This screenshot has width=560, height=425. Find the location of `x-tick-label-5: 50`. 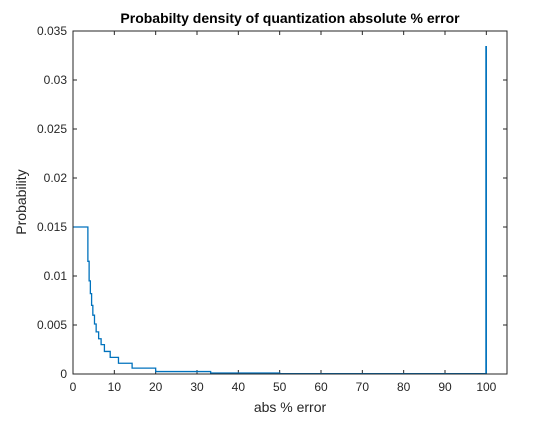

x-tick-label-5: 50 is located at coordinates (280, 387).